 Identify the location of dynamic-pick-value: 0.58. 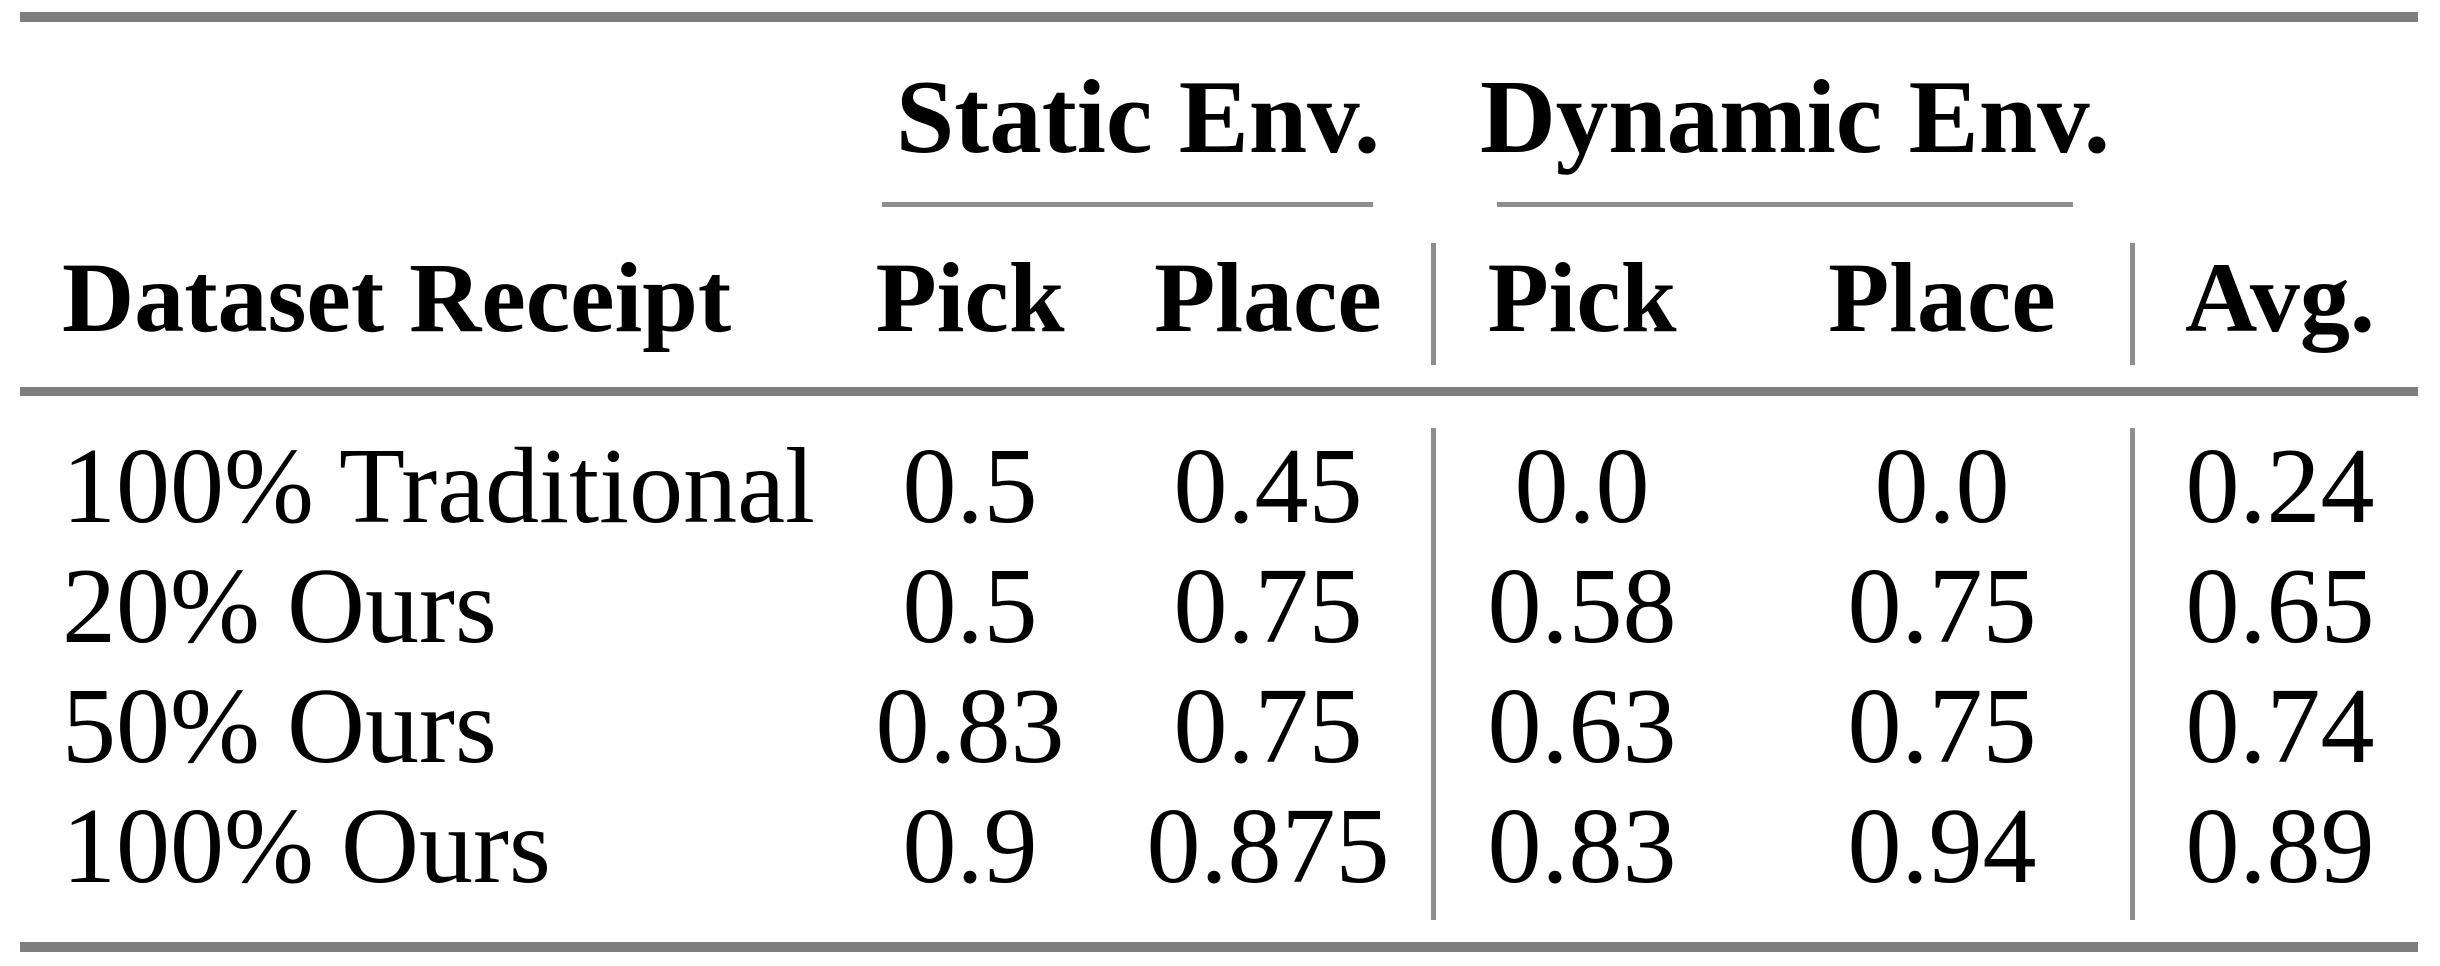
(1582, 606).